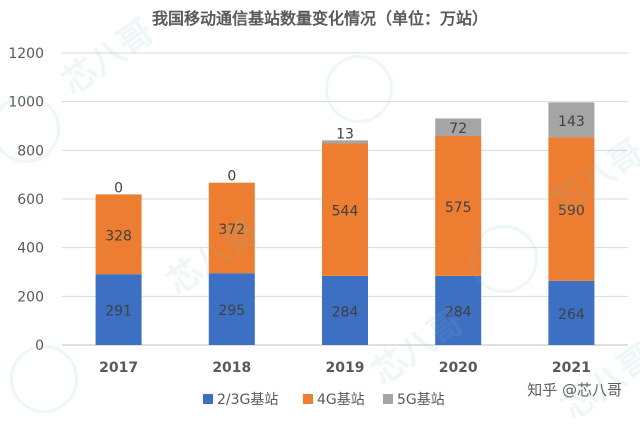 The width and height of the screenshot is (640, 429). I want to click on y-tick-label: 800, so click(30, 151).